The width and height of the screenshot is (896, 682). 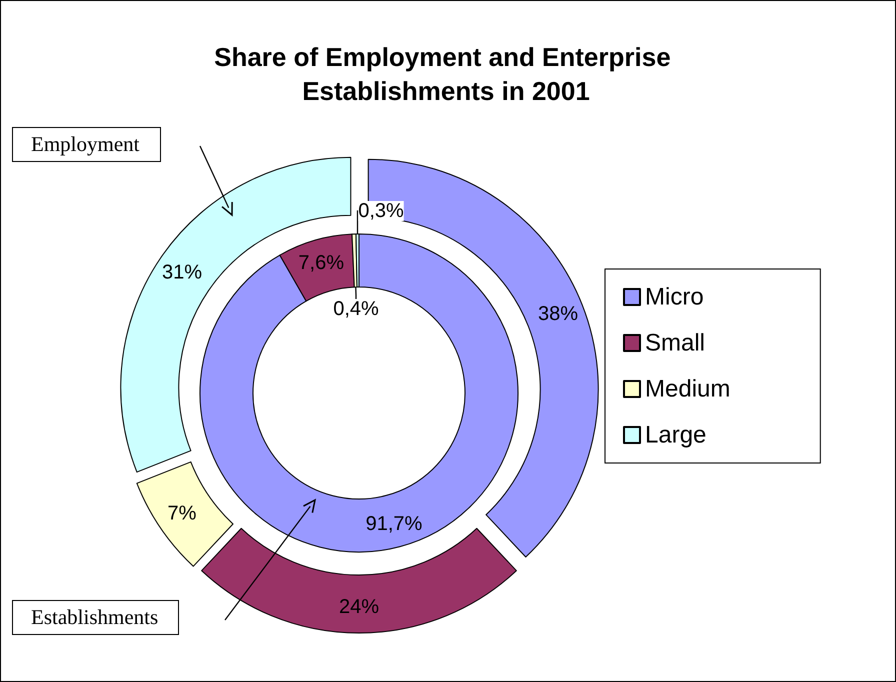 I want to click on data-label: 31%, so click(x=182, y=273).